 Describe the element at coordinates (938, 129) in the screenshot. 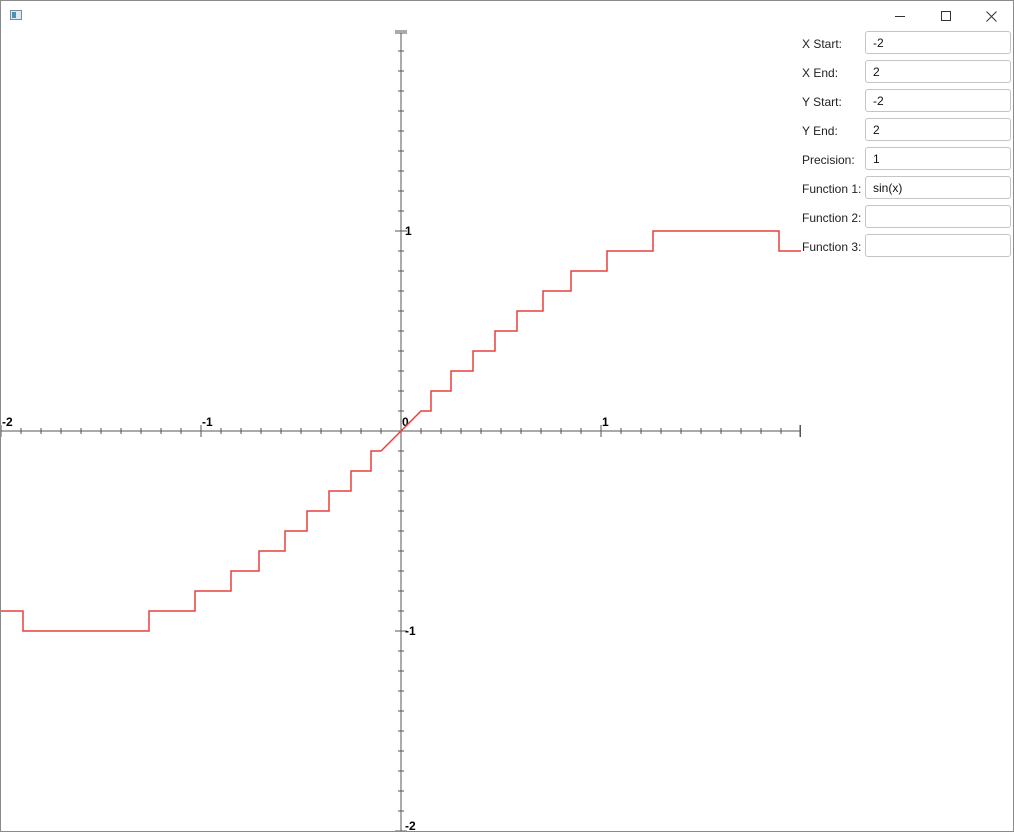

I see `y-end-input` at that location.